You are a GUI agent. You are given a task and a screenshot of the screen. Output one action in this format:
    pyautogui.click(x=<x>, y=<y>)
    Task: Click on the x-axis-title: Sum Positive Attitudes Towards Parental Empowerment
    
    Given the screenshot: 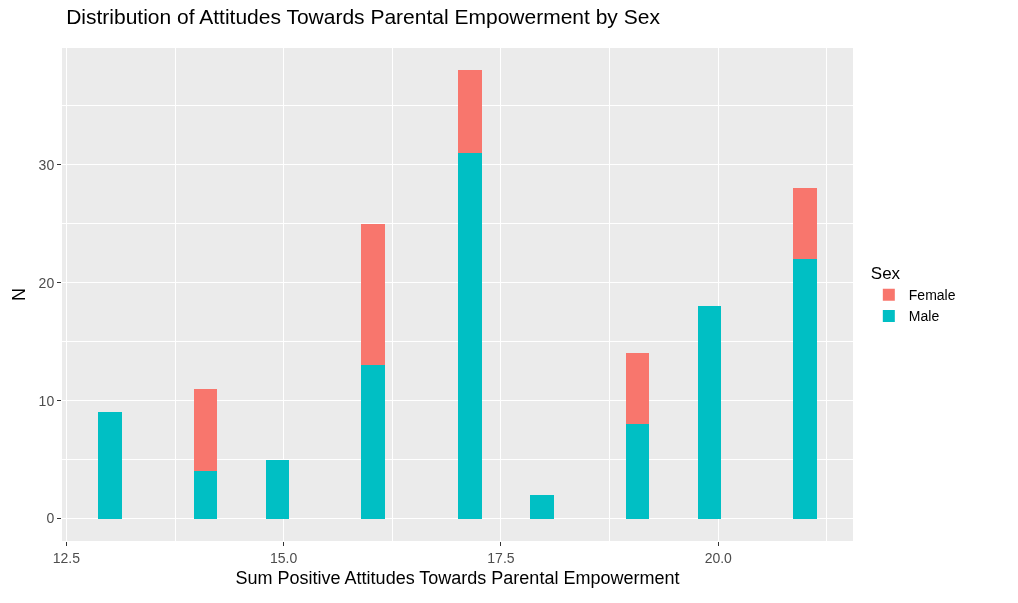 What is the action you would take?
    pyautogui.click(x=457, y=577)
    